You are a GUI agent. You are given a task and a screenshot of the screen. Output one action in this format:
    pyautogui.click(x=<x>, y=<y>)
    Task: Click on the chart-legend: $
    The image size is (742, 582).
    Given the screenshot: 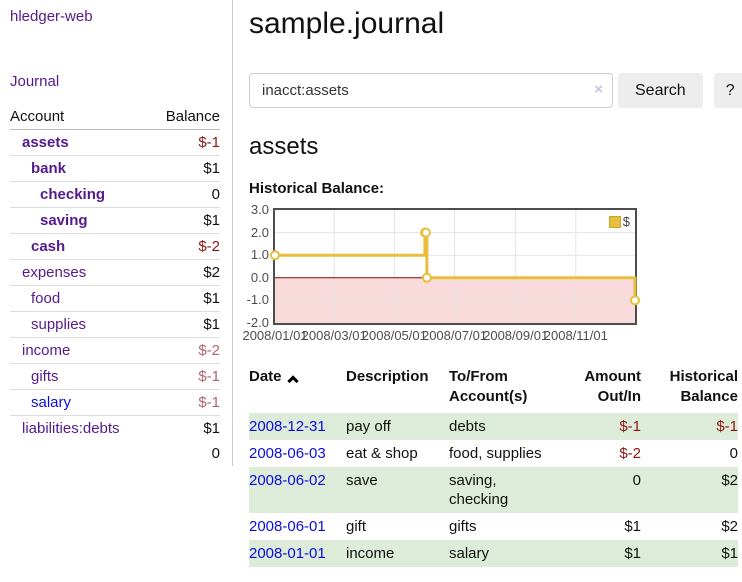 What is the action you would take?
    pyautogui.click(x=619, y=221)
    